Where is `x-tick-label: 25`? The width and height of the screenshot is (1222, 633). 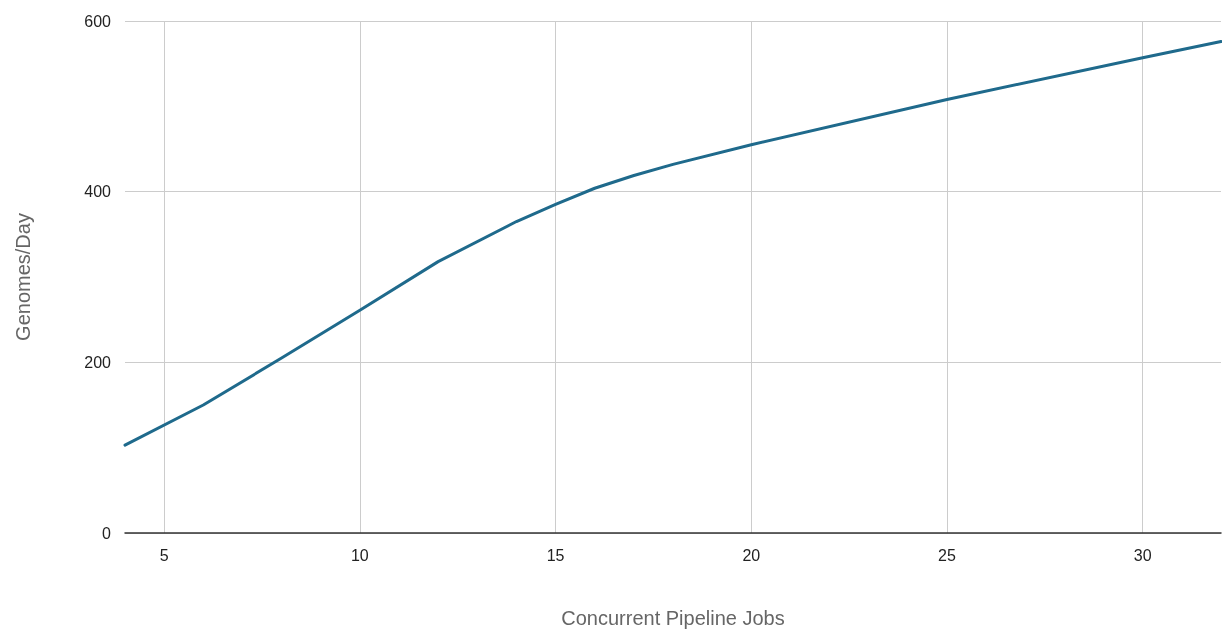
x-tick-label: 25 is located at coordinates (947, 555).